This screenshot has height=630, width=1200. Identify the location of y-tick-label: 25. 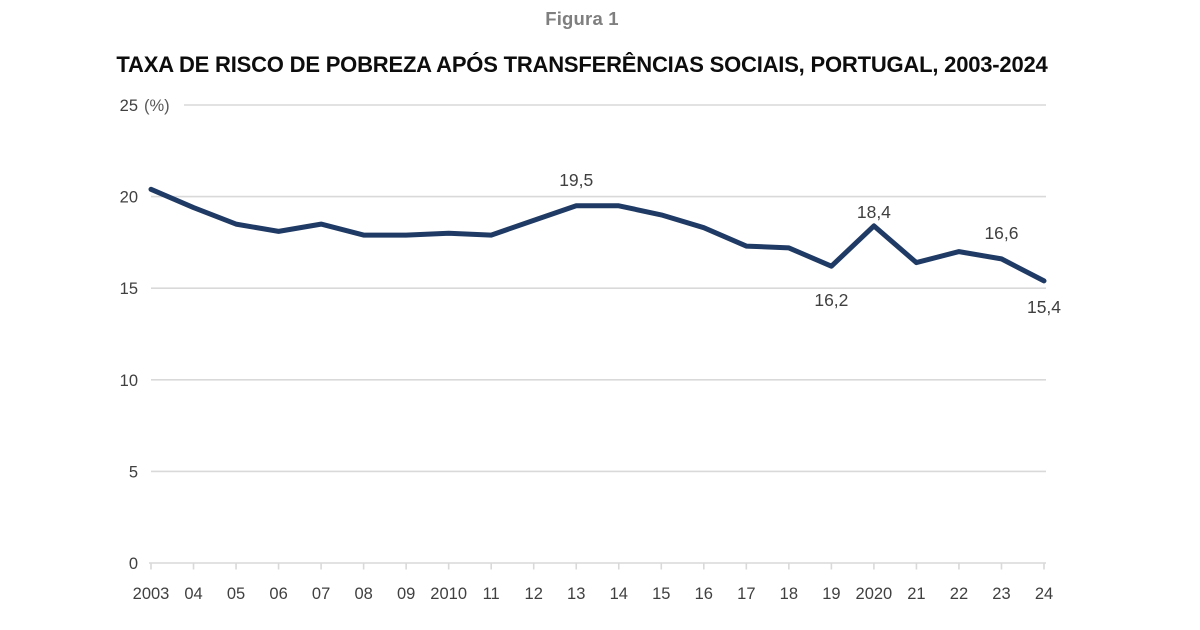
(129, 106).